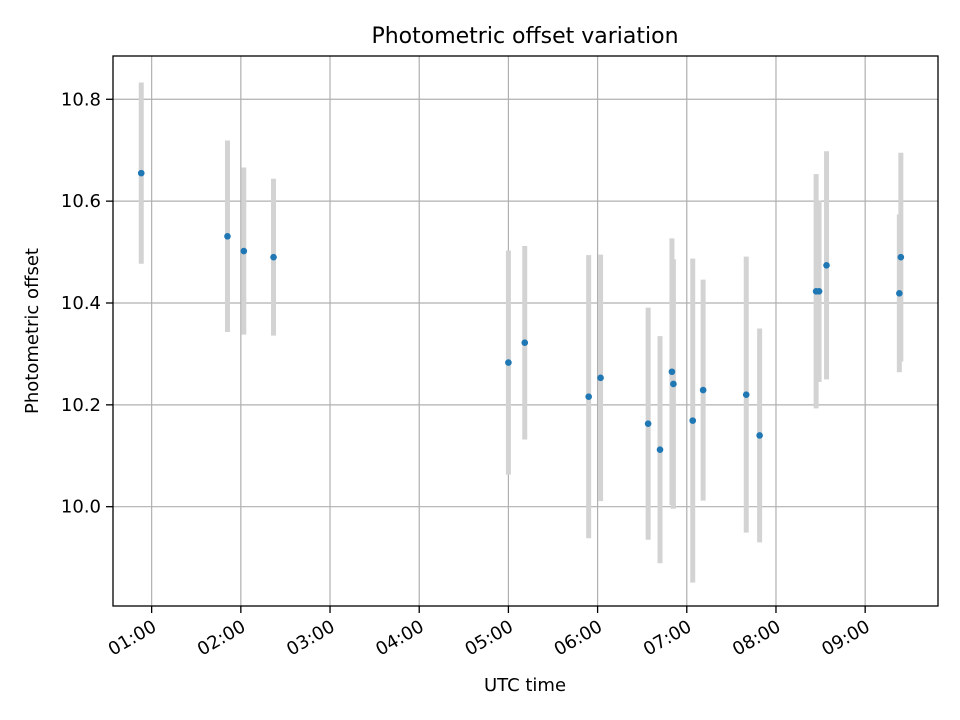 This screenshot has height=720, width=960. I want to click on y-tick-label: 10.8, so click(81, 99).